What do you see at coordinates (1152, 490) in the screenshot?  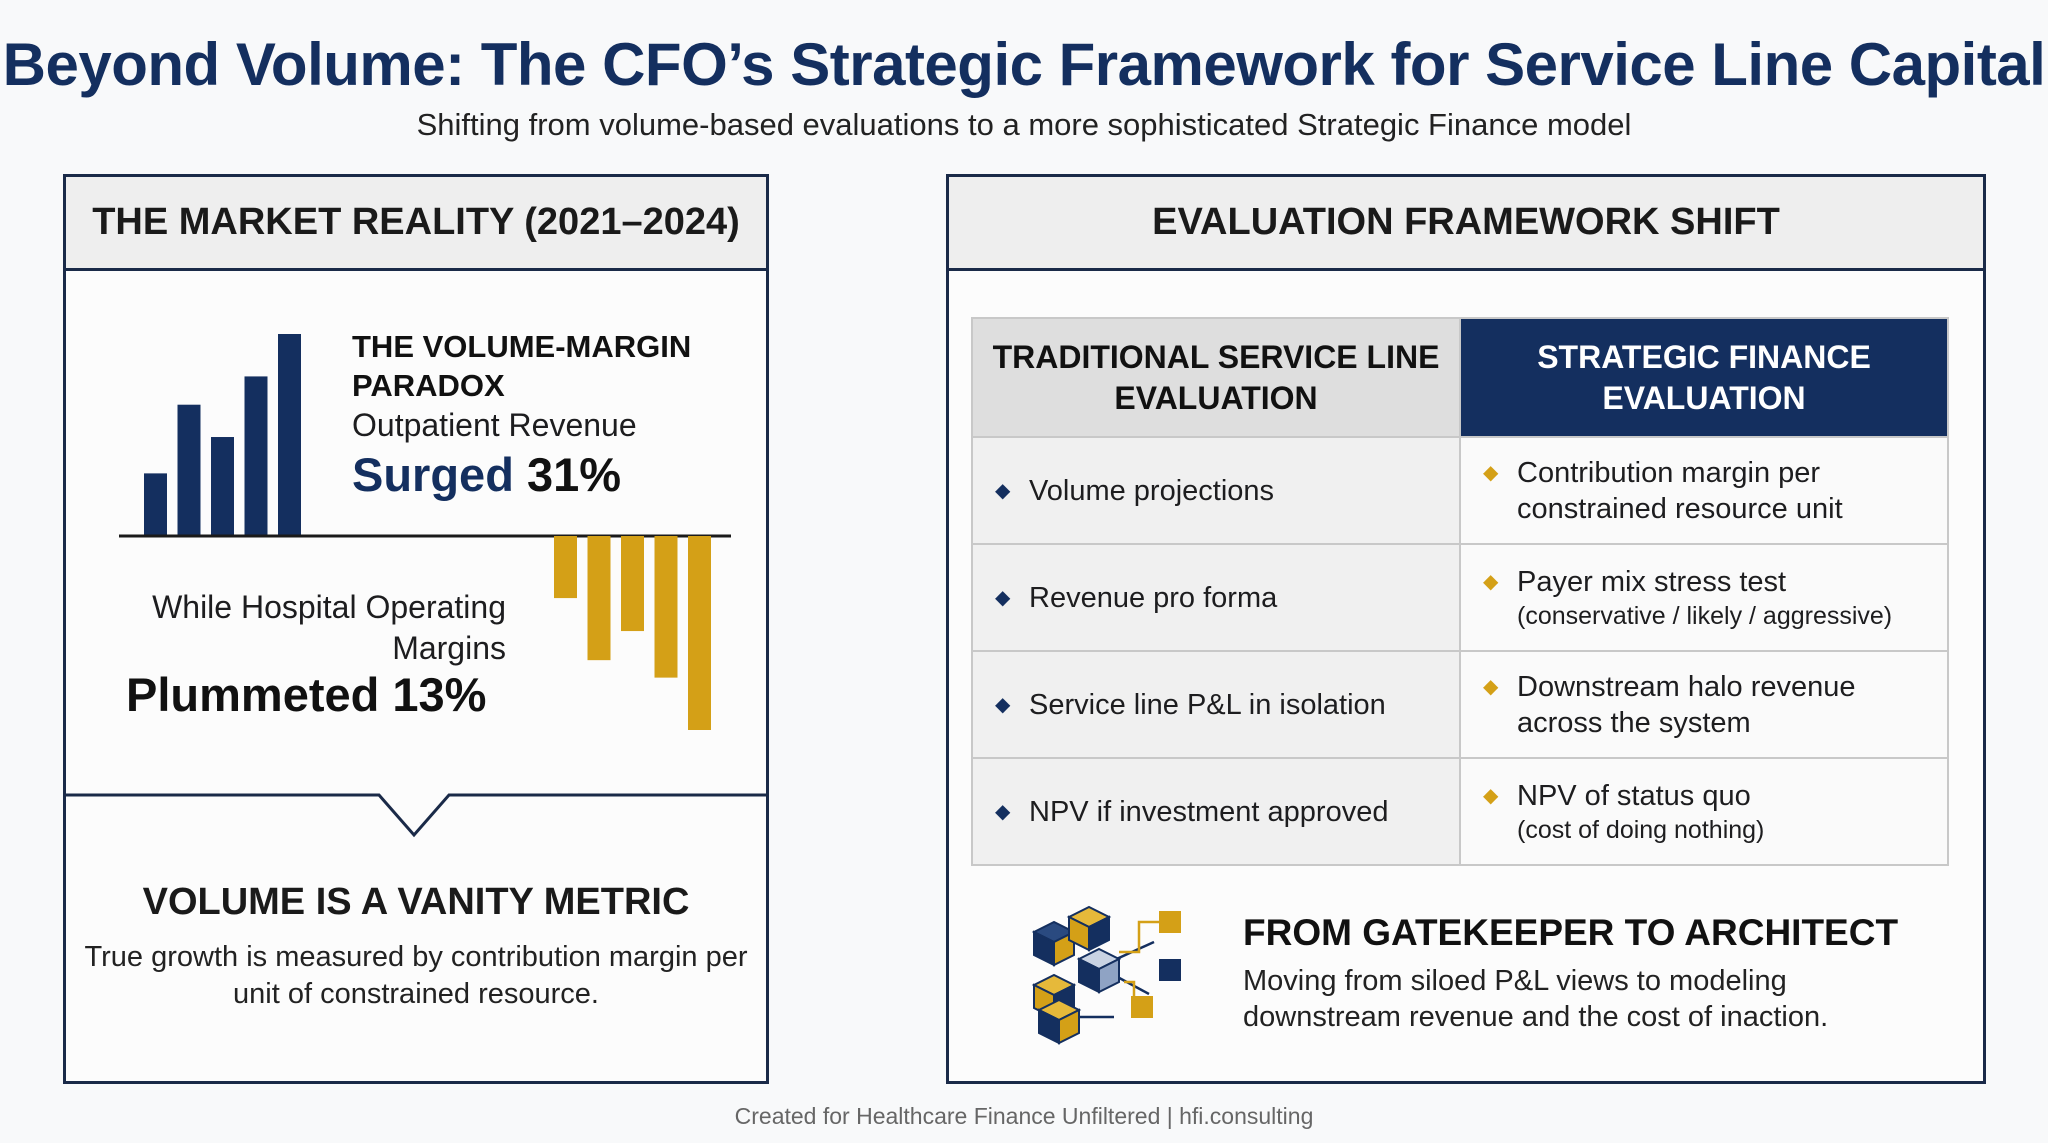 I see `traditional-item: Volume projections` at bounding box center [1152, 490].